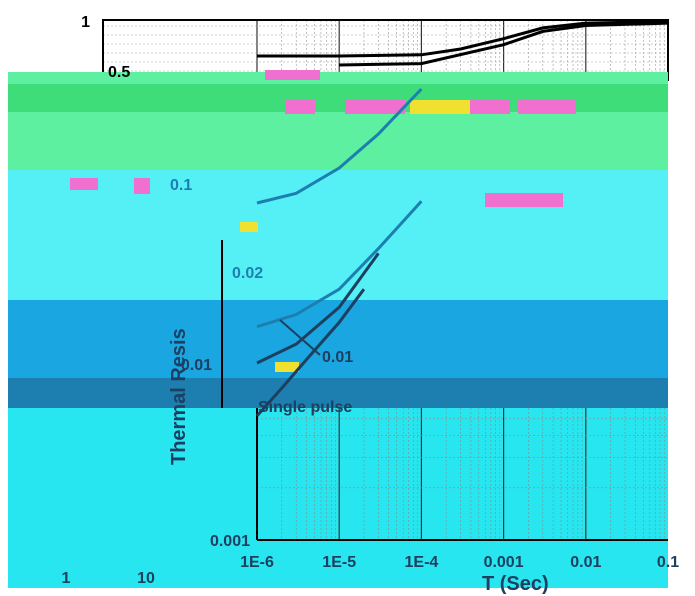 The width and height of the screenshot is (695, 596). I want to click on y-axis-label: Thermal Resis, so click(179, 396).